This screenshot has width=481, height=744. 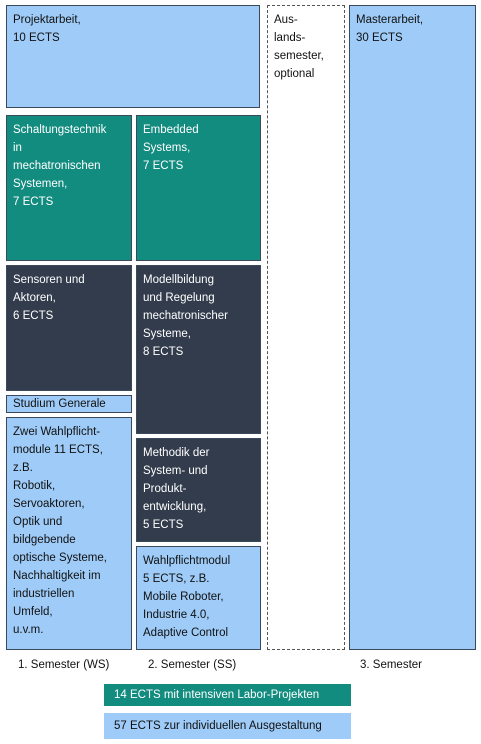 I want to click on module-box: Aus-lands-semester, optional, so click(x=306, y=327).